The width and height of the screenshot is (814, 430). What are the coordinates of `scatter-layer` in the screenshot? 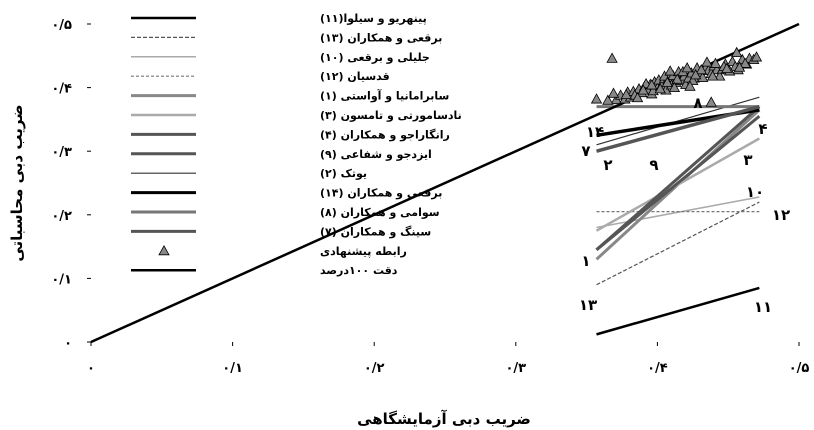 It's located at (676, 76).